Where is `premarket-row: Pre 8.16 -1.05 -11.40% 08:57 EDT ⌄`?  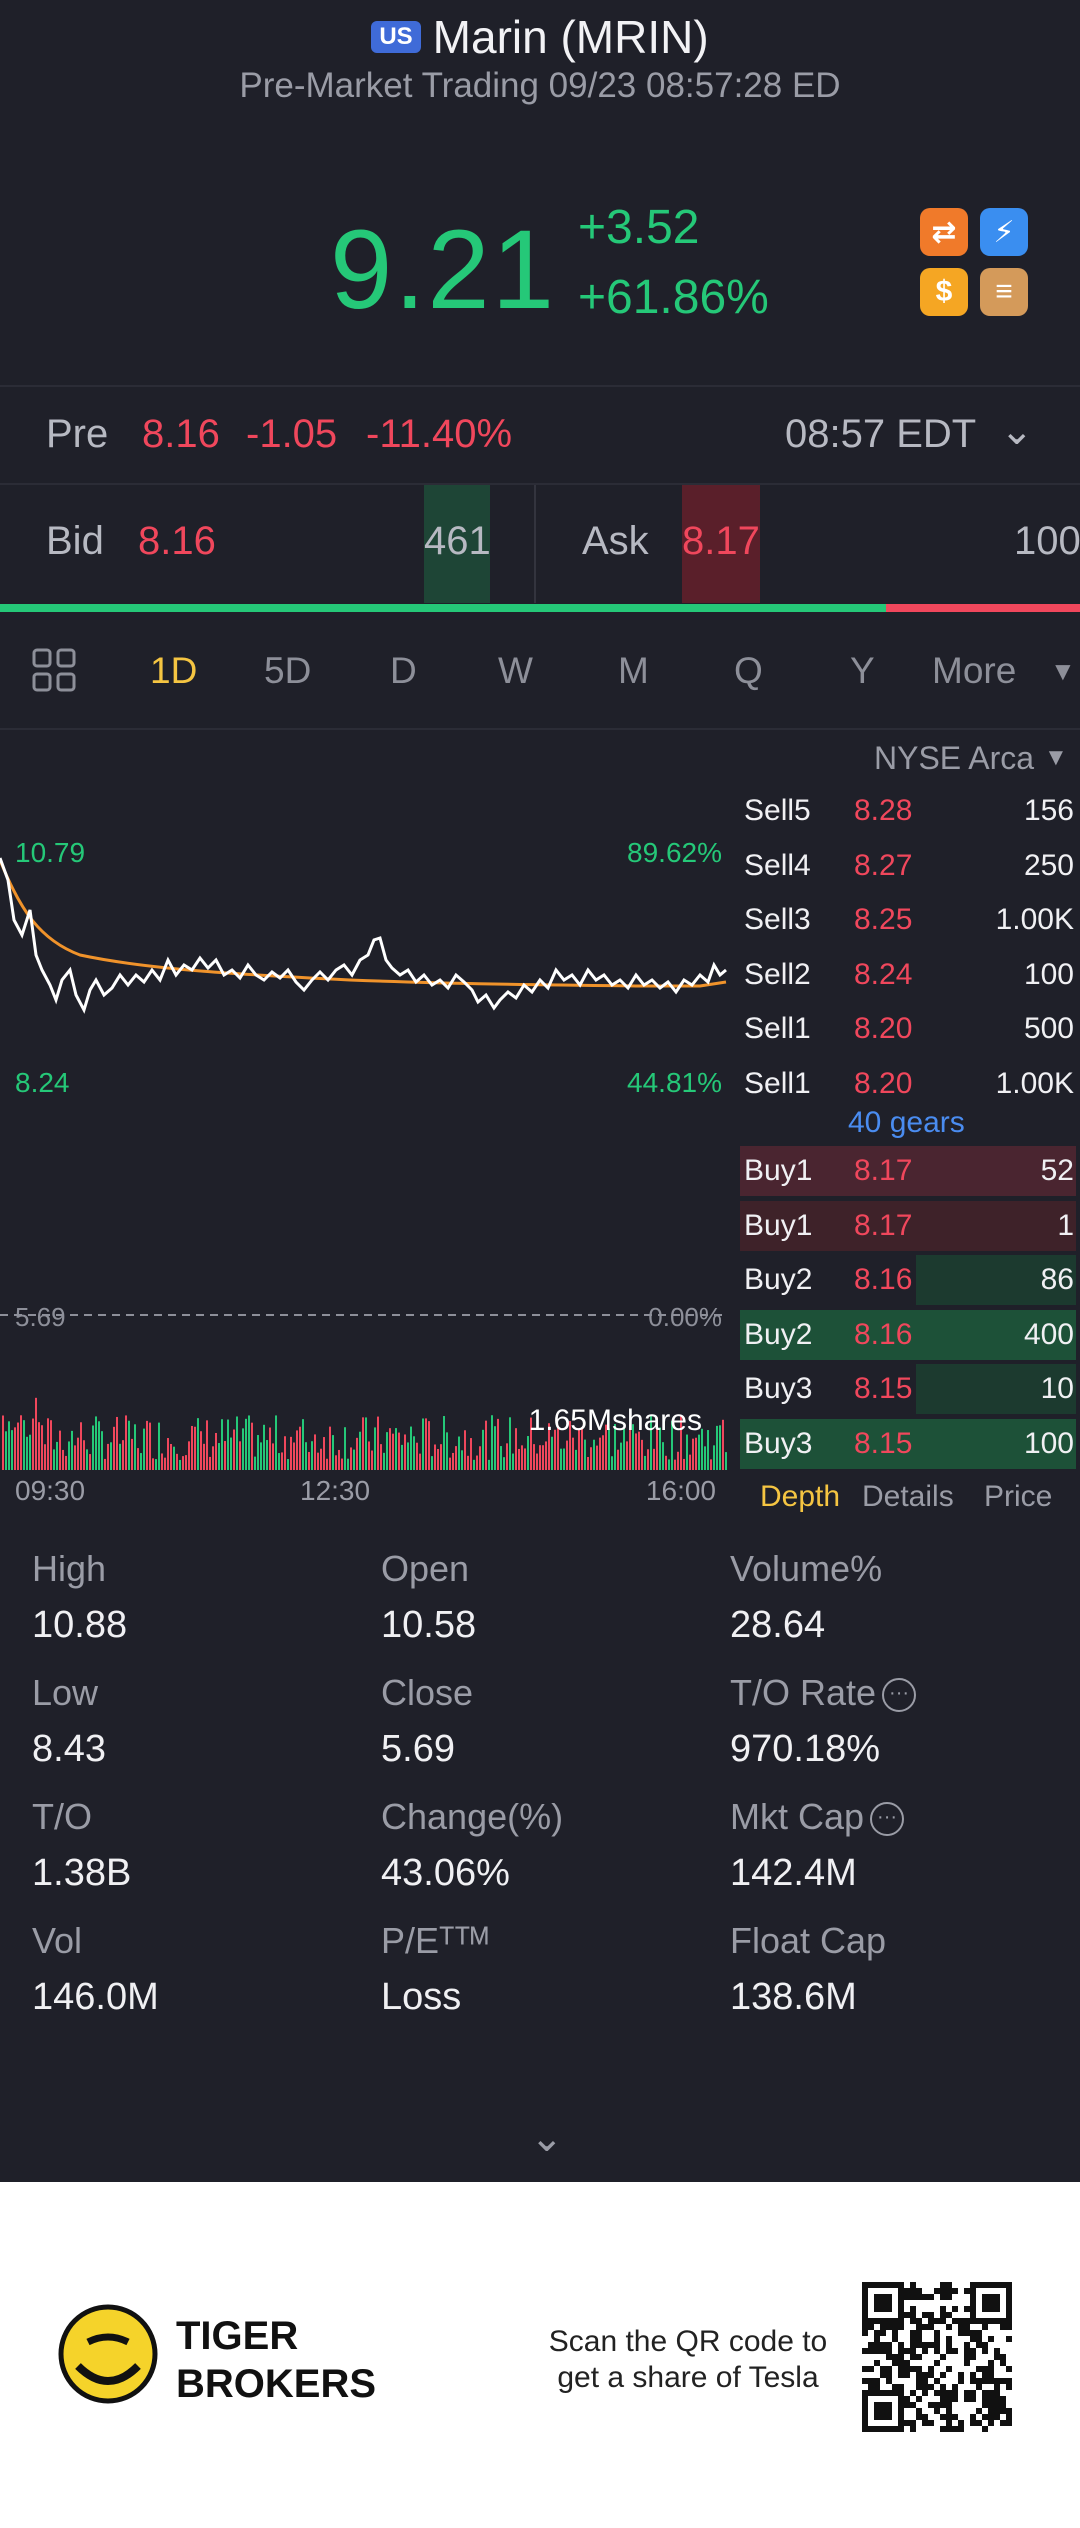 premarket-row: Pre 8.16 -1.05 -11.40% 08:57 EDT ⌄ is located at coordinates (540, 435).